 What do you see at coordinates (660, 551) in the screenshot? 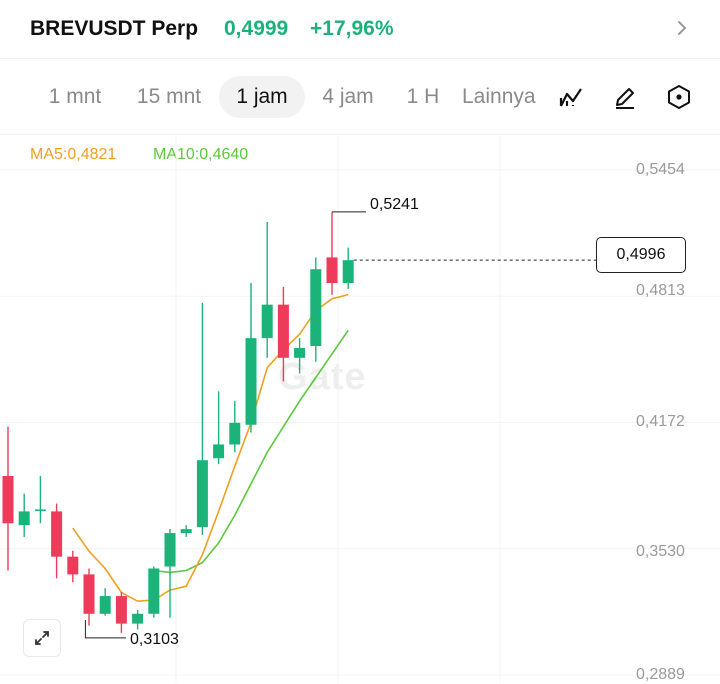
I see `y-tick-label: 0,3530` at bounding box center [660, 551].